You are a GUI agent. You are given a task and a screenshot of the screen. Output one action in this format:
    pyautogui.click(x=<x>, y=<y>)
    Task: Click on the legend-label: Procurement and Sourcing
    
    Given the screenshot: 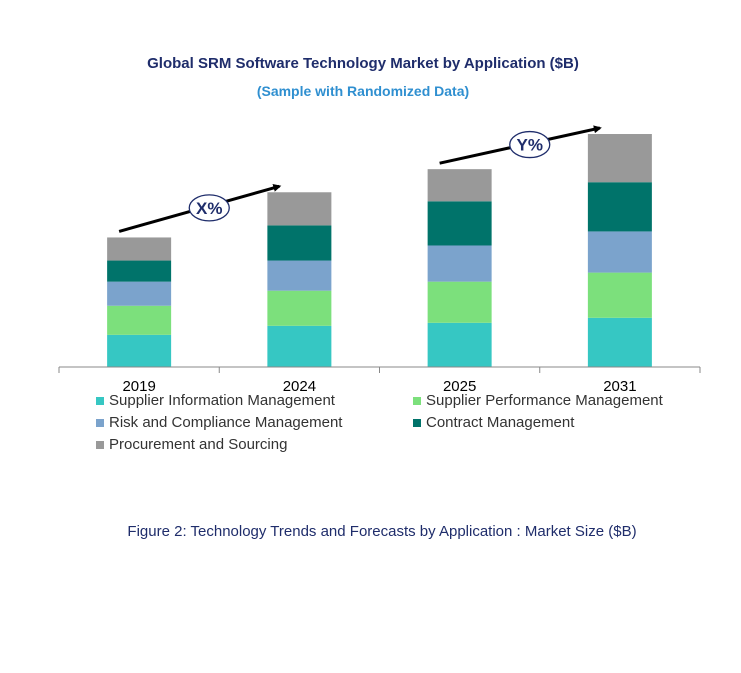 What is the action you would take?
    pyautogui.click(x=198, y=444)
    